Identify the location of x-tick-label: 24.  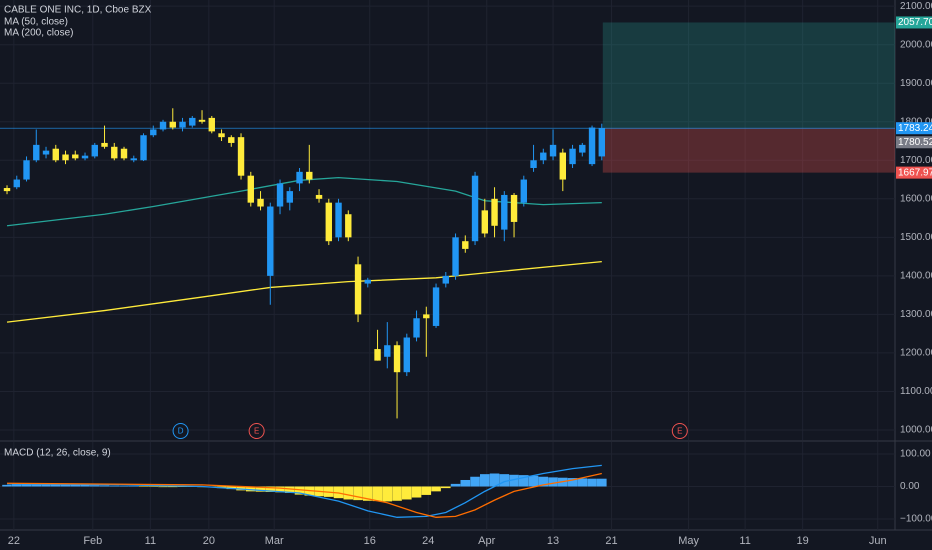
(428, 541).